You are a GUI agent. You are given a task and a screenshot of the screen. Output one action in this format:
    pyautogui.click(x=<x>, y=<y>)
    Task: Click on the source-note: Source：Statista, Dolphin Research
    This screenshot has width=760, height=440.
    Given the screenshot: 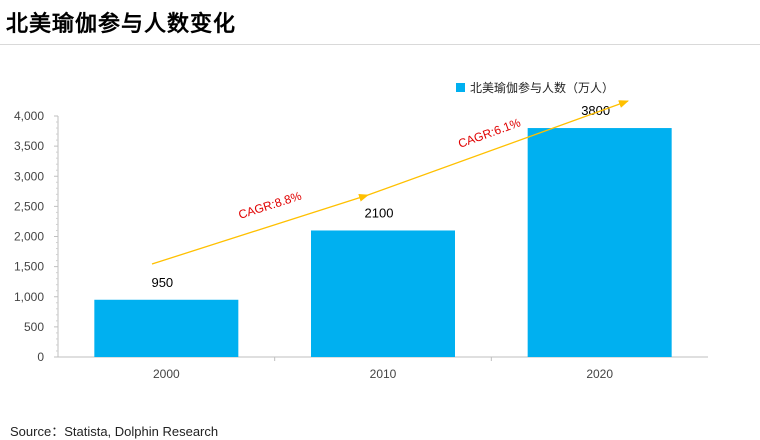 What is the action you would take?
    pyautogui.click(x=114, y=431)
    